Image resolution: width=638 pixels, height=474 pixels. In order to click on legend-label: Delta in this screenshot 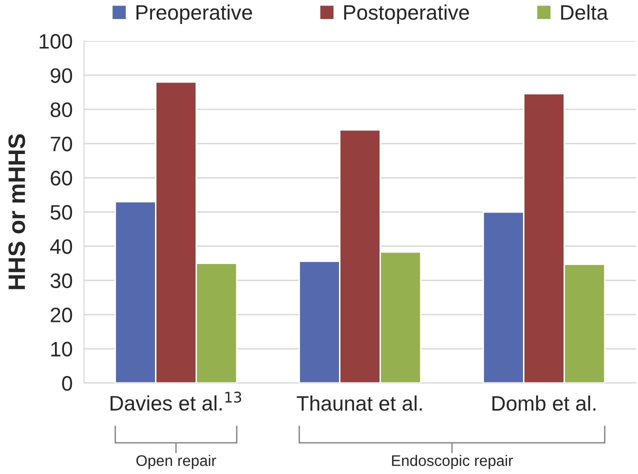, I will do `click(584, 12)`.